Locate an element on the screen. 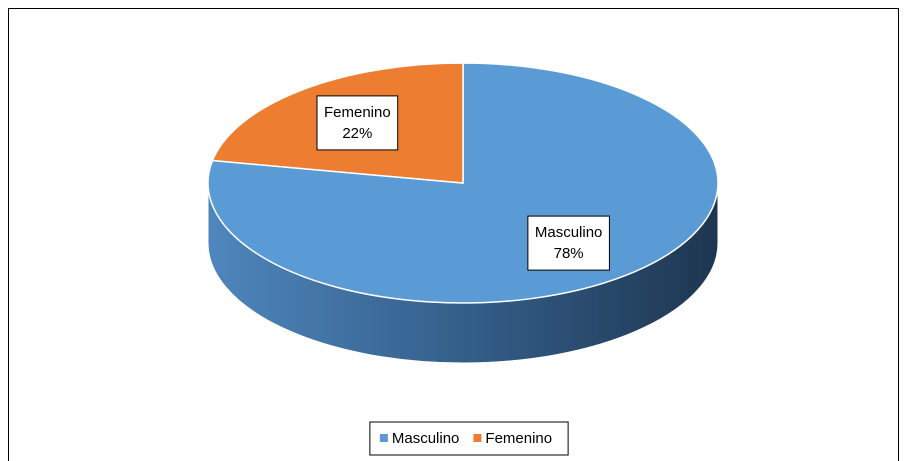  legend-label: Masculino is located at coordinates (426, 438).